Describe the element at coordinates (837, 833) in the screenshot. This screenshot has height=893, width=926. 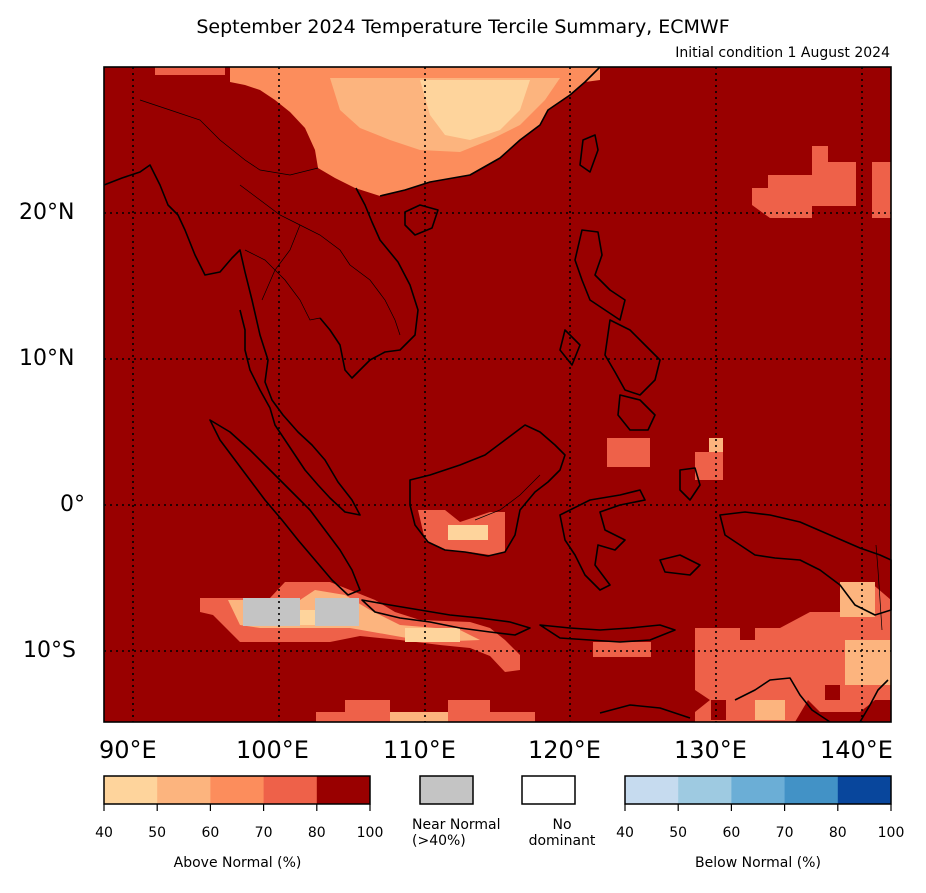
I see `colorbar-below-tick-4: 80` at that location.